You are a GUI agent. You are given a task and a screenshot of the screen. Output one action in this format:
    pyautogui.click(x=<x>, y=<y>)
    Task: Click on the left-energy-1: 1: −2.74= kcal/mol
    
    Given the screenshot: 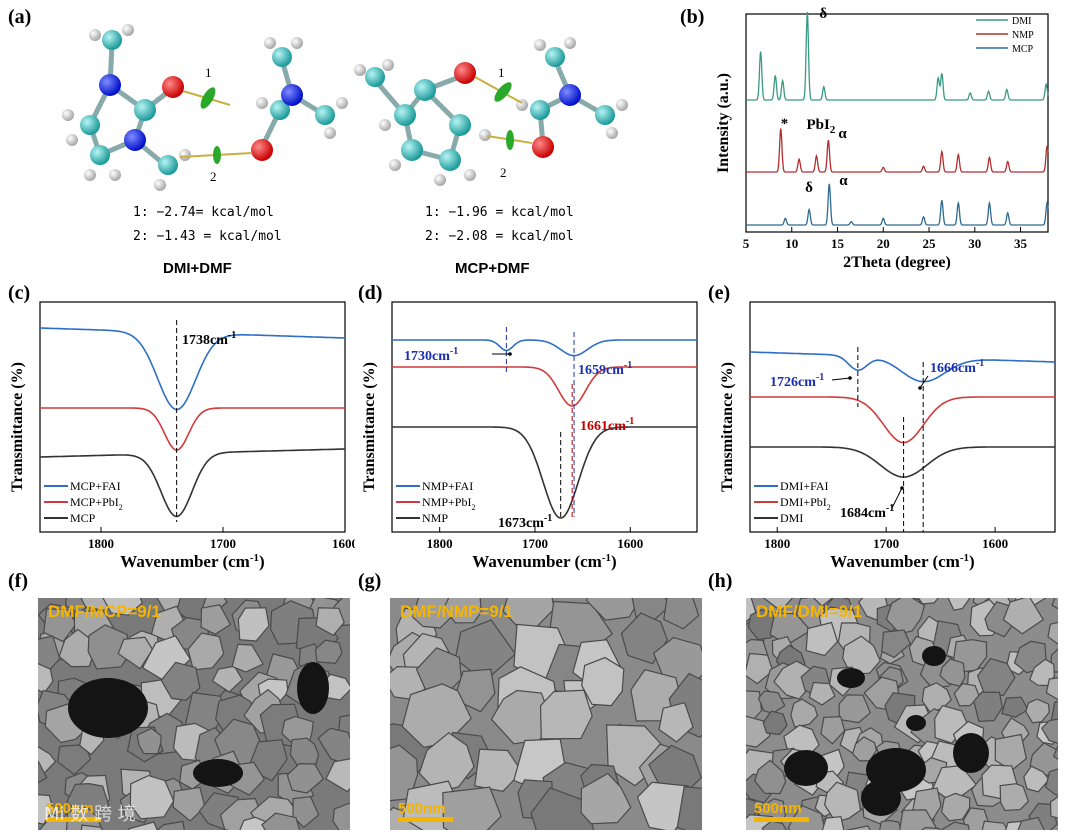 What is the action you would take?
    pyautogui.click(x=203, y=212)
    